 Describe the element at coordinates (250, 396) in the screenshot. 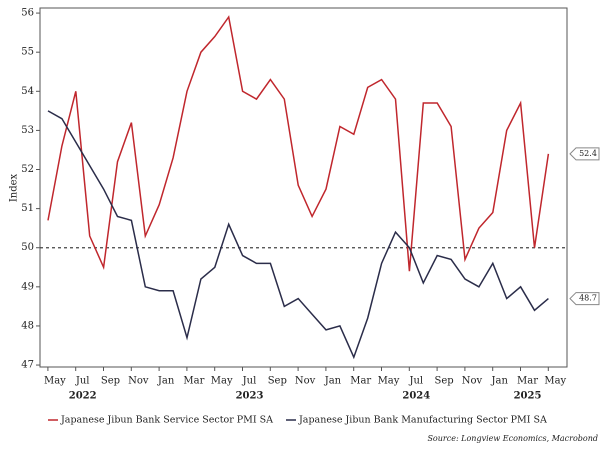

I see `x-year-label: 2023` at that location.